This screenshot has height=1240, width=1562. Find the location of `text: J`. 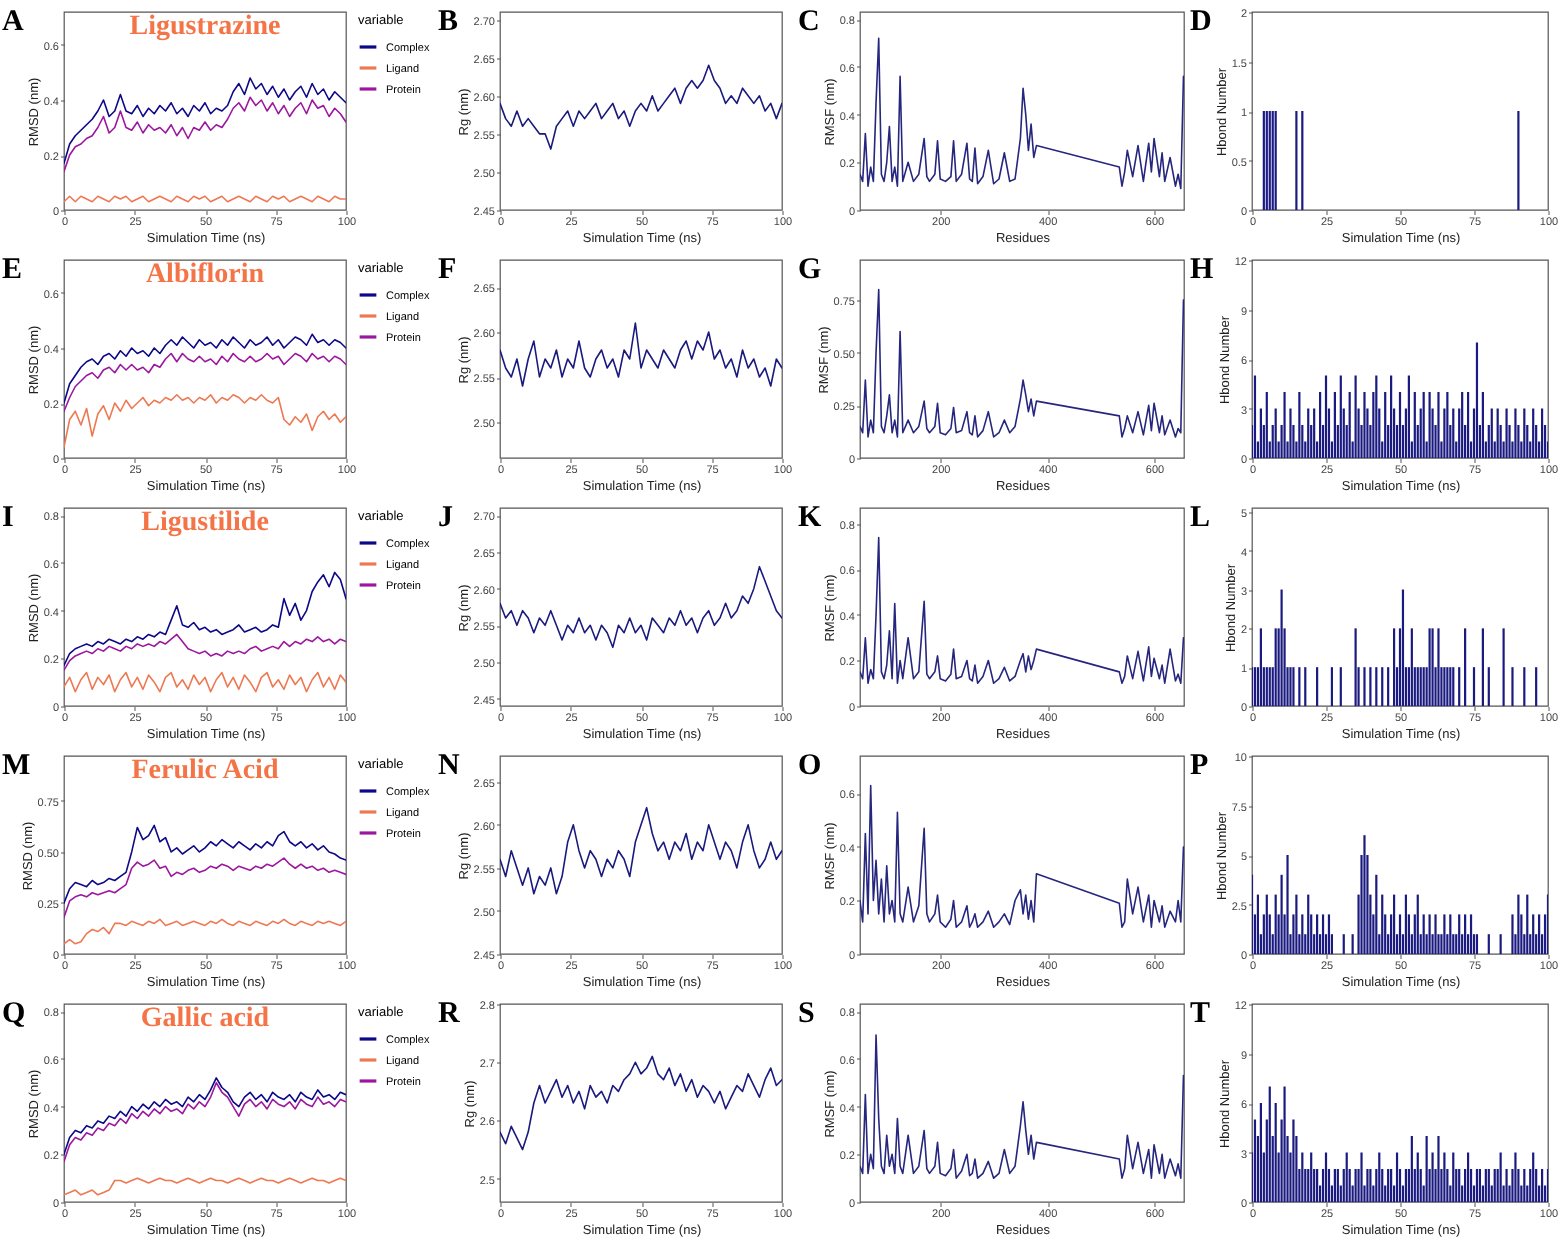

text: J is located at coordinates (446, 518).